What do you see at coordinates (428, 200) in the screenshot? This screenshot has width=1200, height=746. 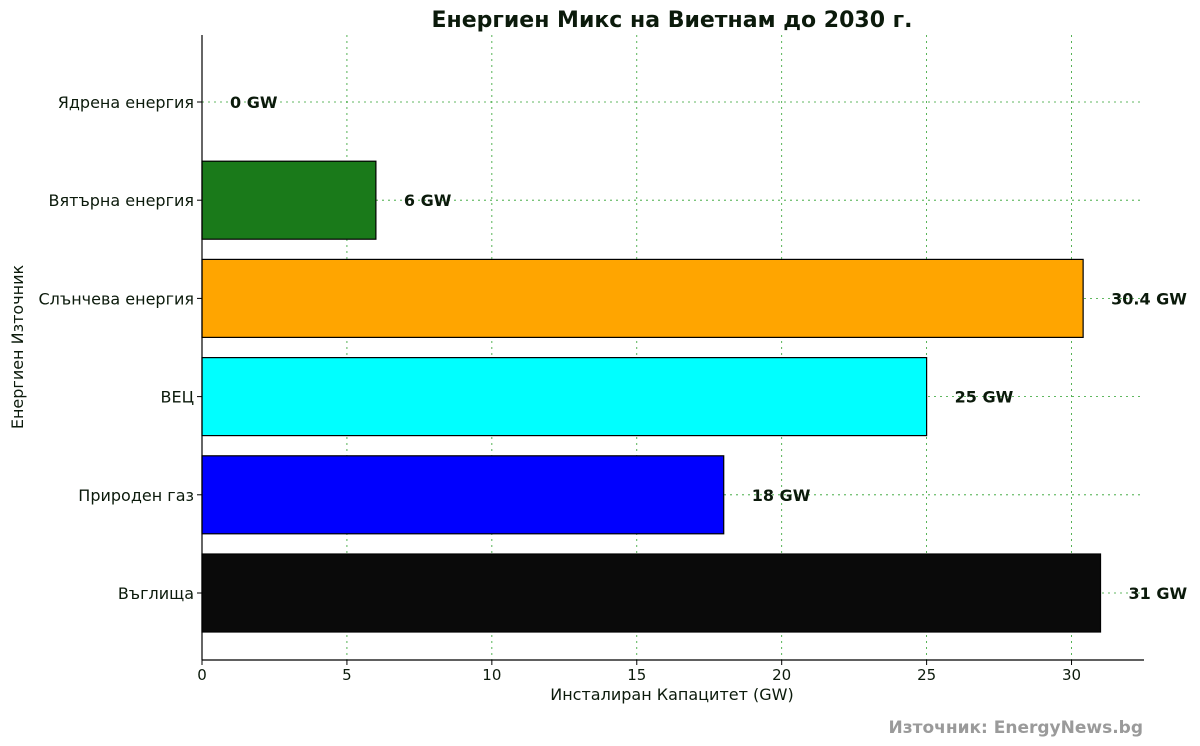 I see `value-label: 6 GW` at bounding box center [428, 200].